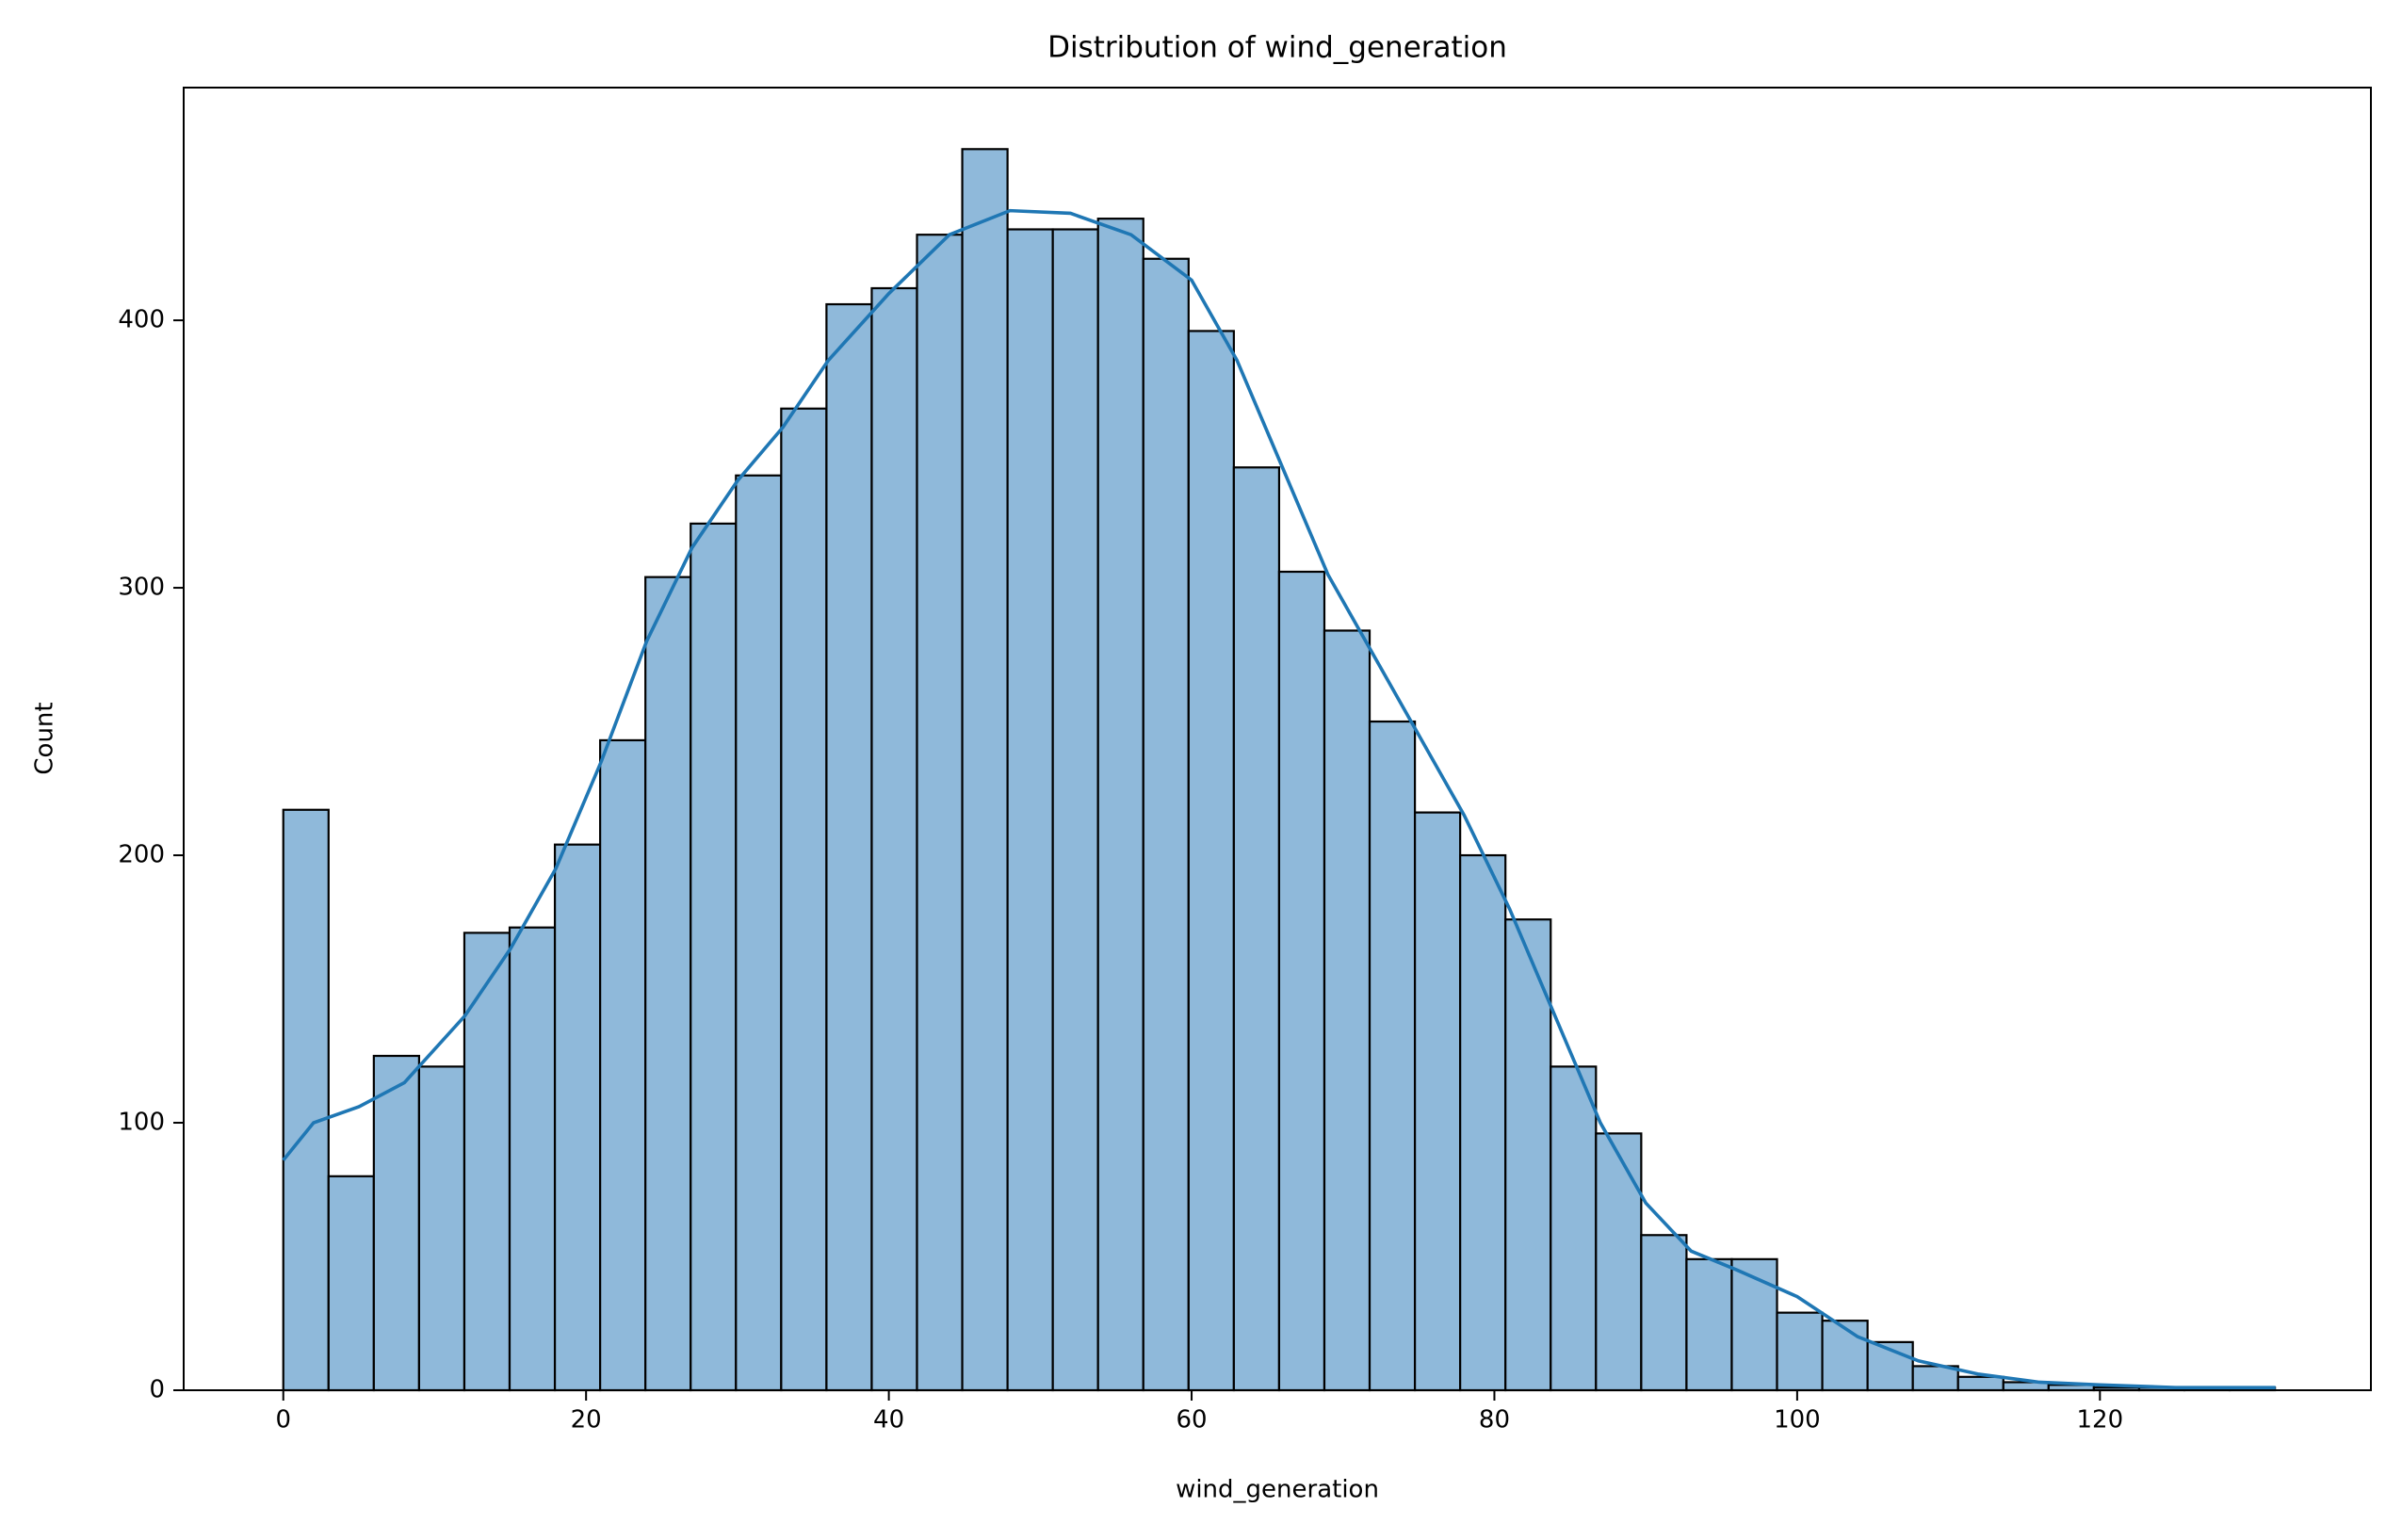  What do you see at coordinates (1495, 1421) in the screenshot?
I see `x-tick-label: 80` at bounding box center [1495, 1421].